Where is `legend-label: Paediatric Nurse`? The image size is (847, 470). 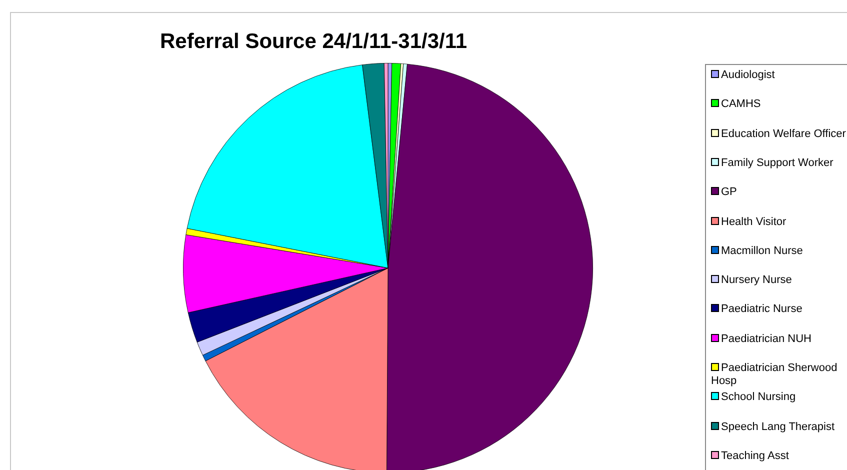
legend-label: Paediatric Nurse is located at coordinates (762, 309).